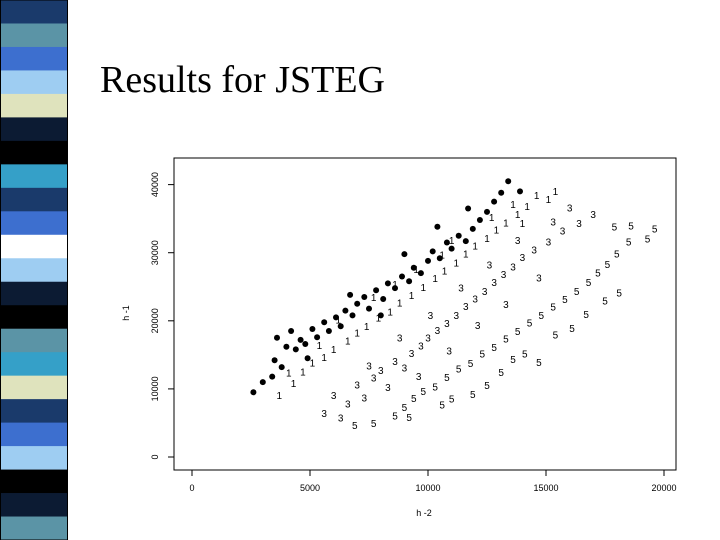 Image resolution: width=720 pixels, height=540 pixels. Describe the element at coordinates (424, 513) in the screenshot. I see `x-axis-title: h -2` at that location.